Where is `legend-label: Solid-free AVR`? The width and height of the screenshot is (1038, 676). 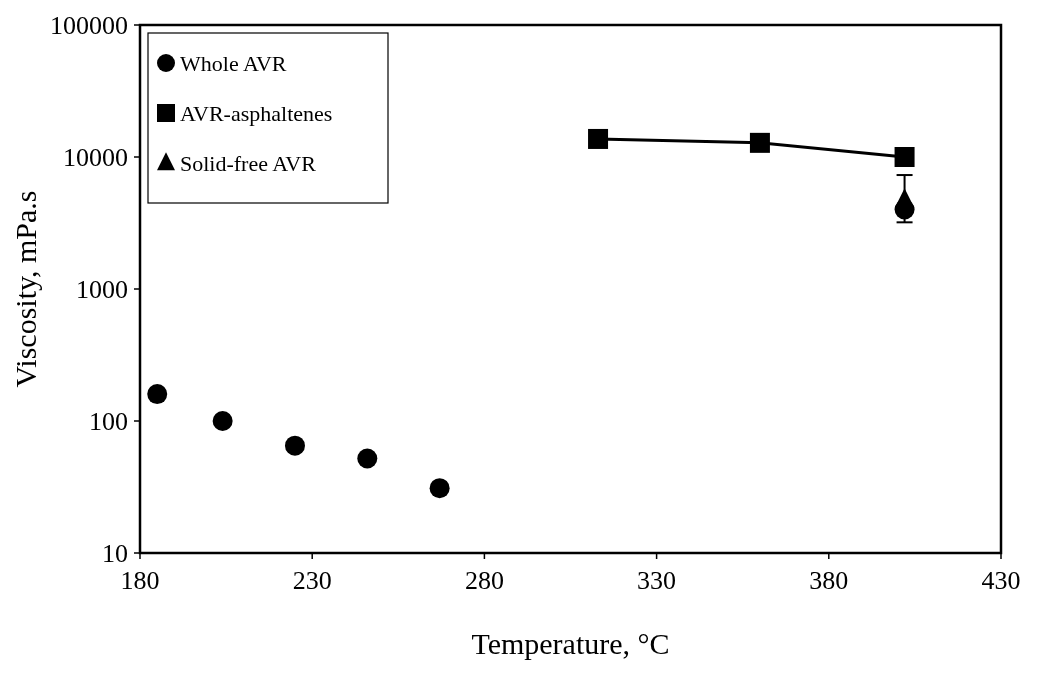
legend-label: Solid-free AVR is located at coordinates (248, 163).